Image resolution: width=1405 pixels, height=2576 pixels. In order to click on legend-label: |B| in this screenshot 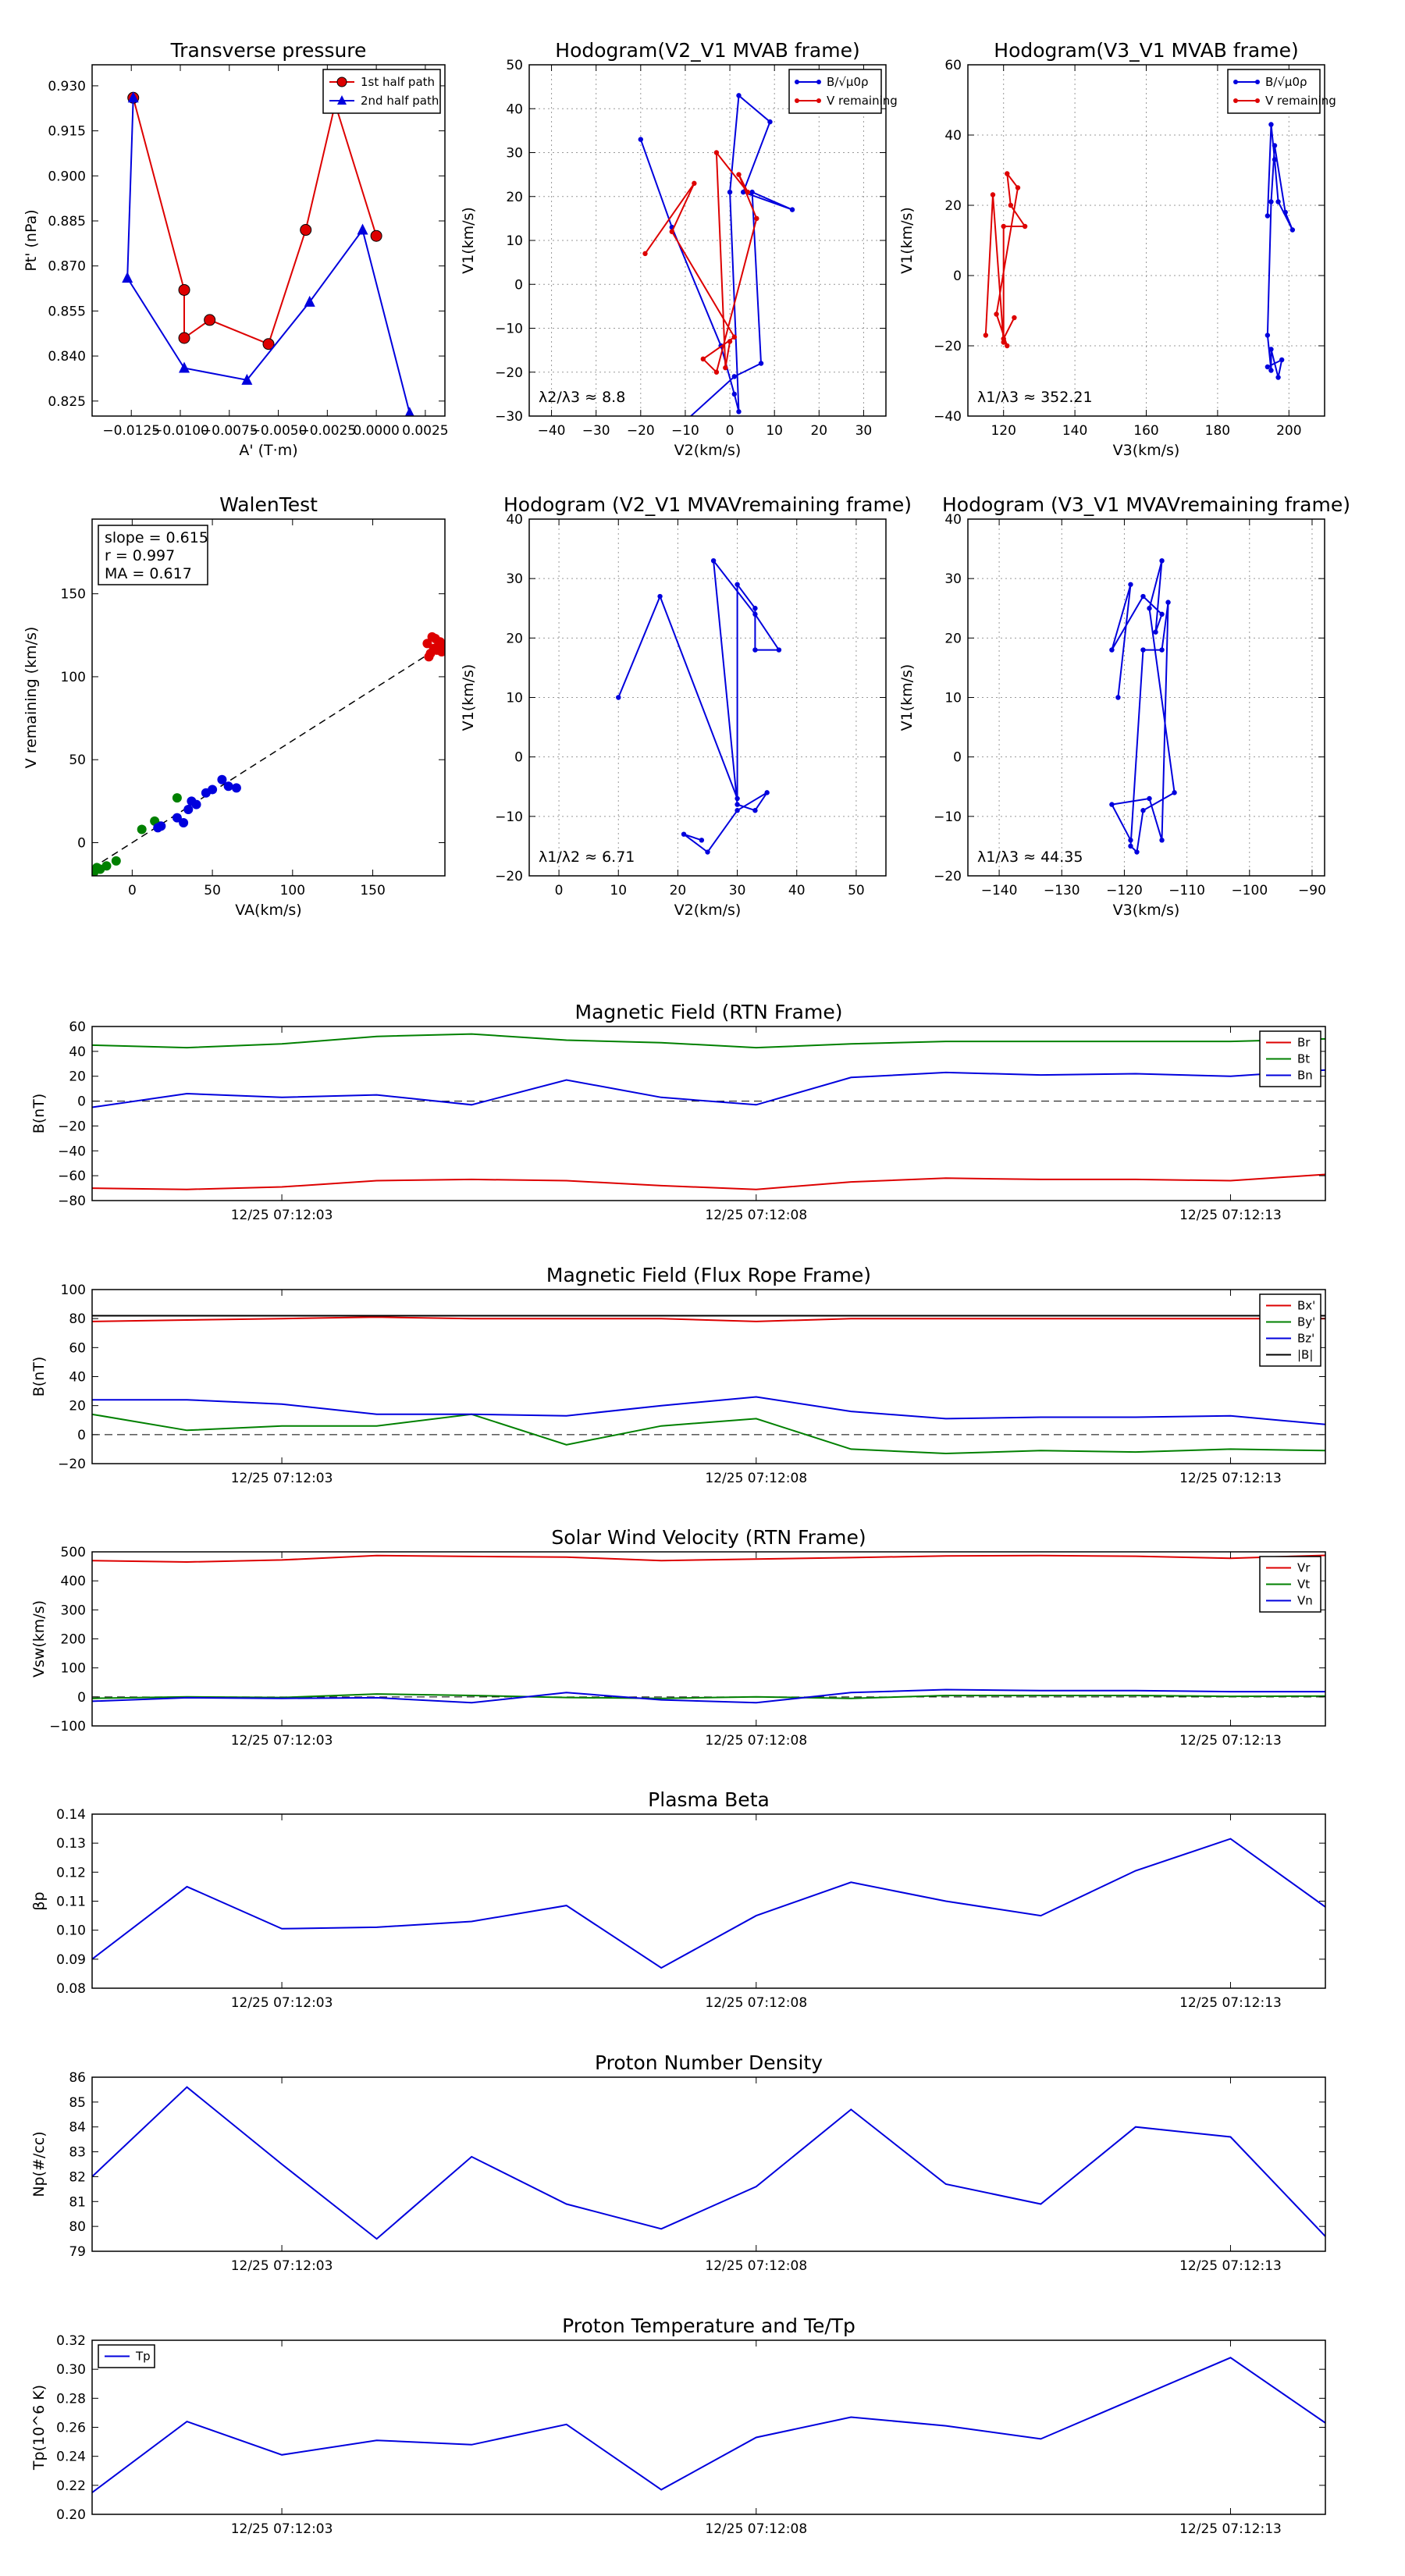, I will do `click(1305, 1355)`.